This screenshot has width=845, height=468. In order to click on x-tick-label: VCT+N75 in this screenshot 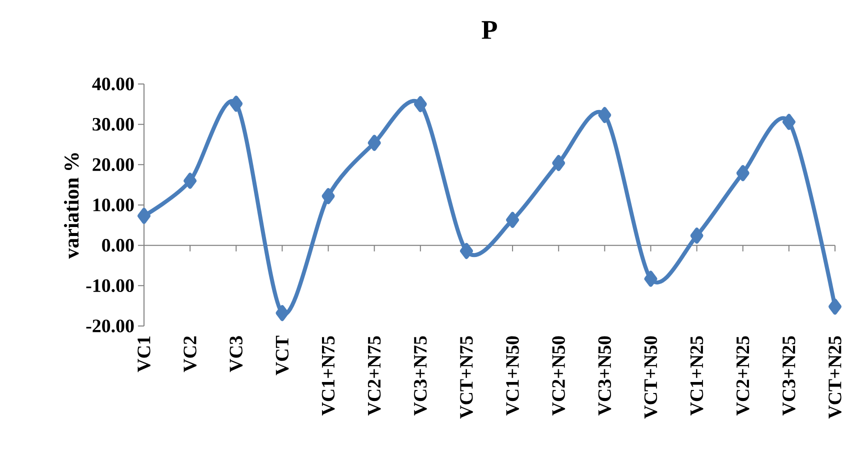, I will do `click(466, 377)`.